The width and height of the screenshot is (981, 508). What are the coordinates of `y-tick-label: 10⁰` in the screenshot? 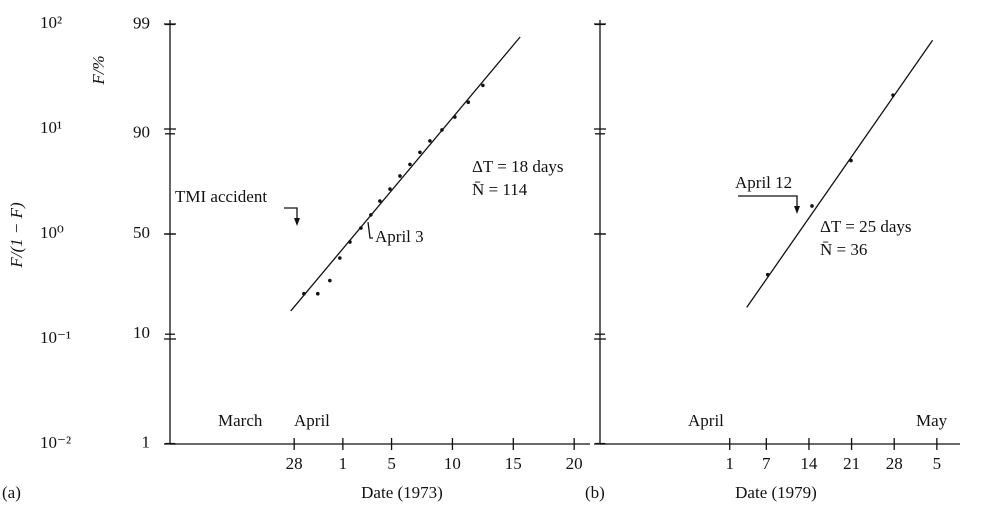 It's located at (52, 232).